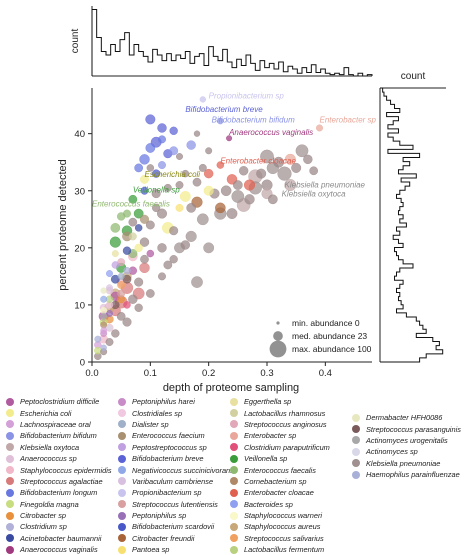 Image resolution: width=474 pixels, height=555 pixels. Describe the element at coordinates (325, 184) in the screenshot. I see `point-annotation: Klebsiella pneumoniae` at that location.